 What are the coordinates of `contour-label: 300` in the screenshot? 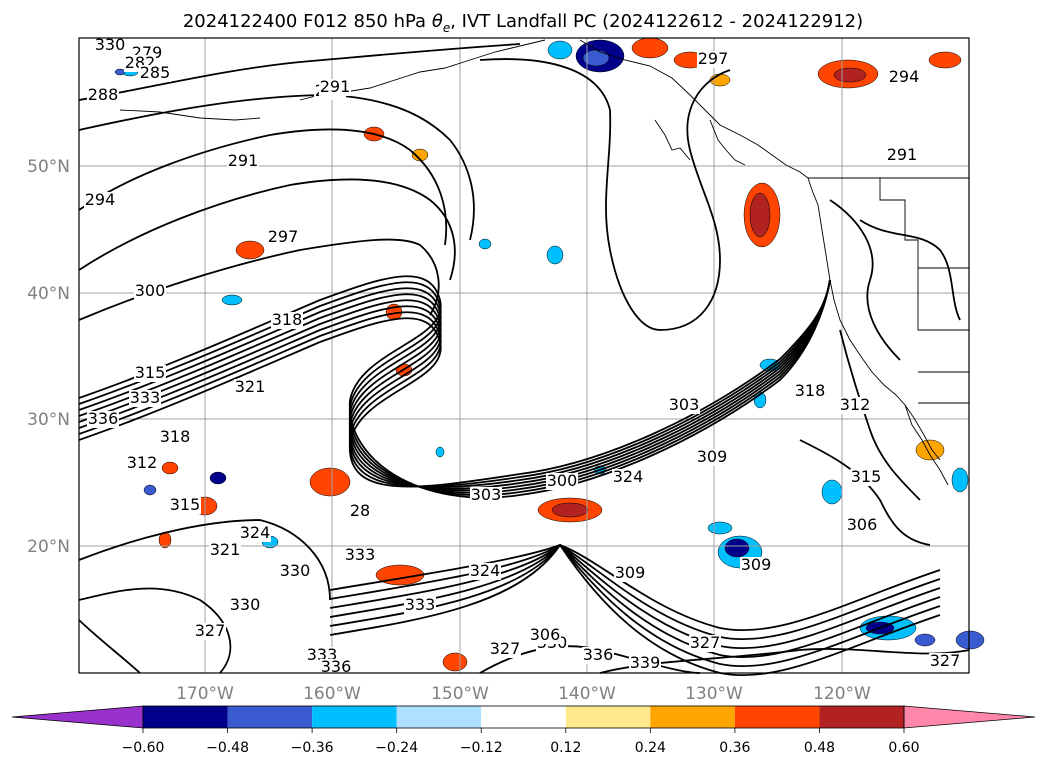 It's located at (150, 290).